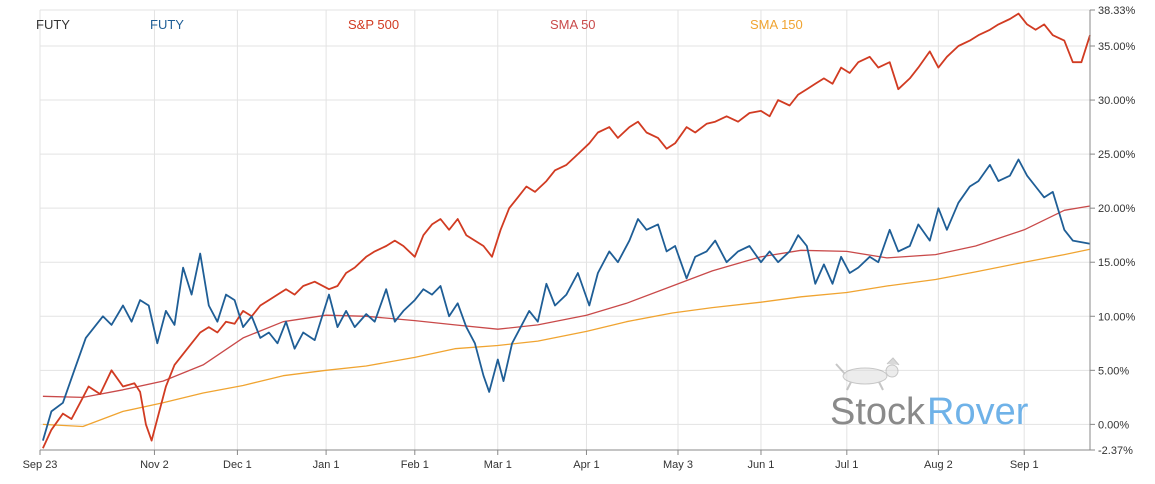 The height and width of the screenshot is (484, 1155). Describe the element at coordinates (1117, 155) in the screenshot. I see `y-tick-label: 25.00%` at that location.